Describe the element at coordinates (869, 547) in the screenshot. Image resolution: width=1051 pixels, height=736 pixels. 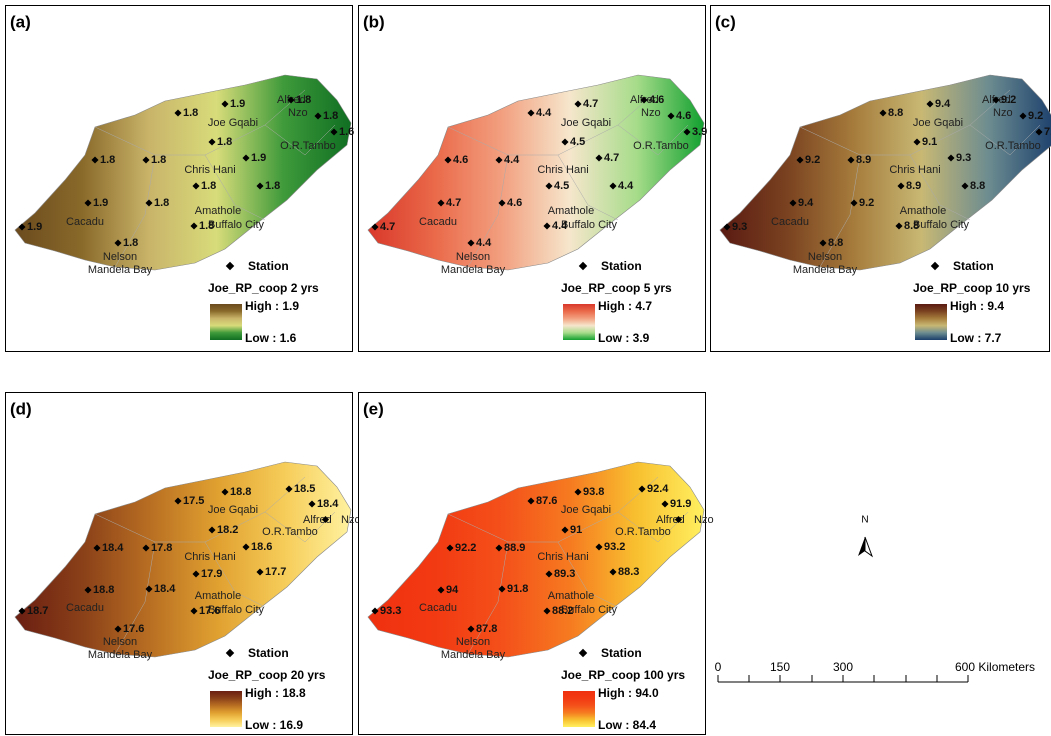
I see `north-arrow-right` at that location.